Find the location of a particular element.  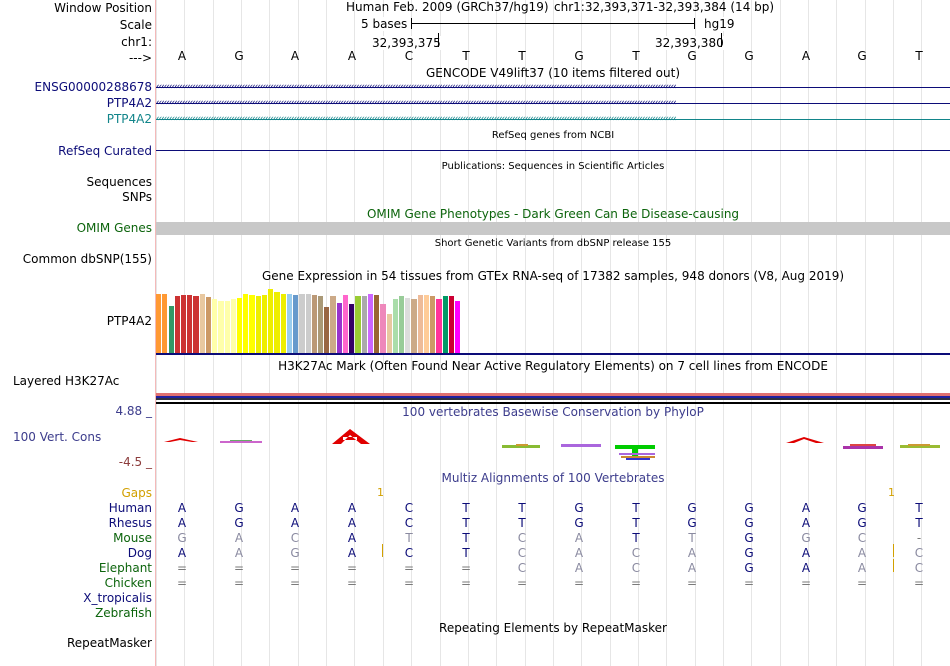

scale-bar is located at coordinates (552, 23).